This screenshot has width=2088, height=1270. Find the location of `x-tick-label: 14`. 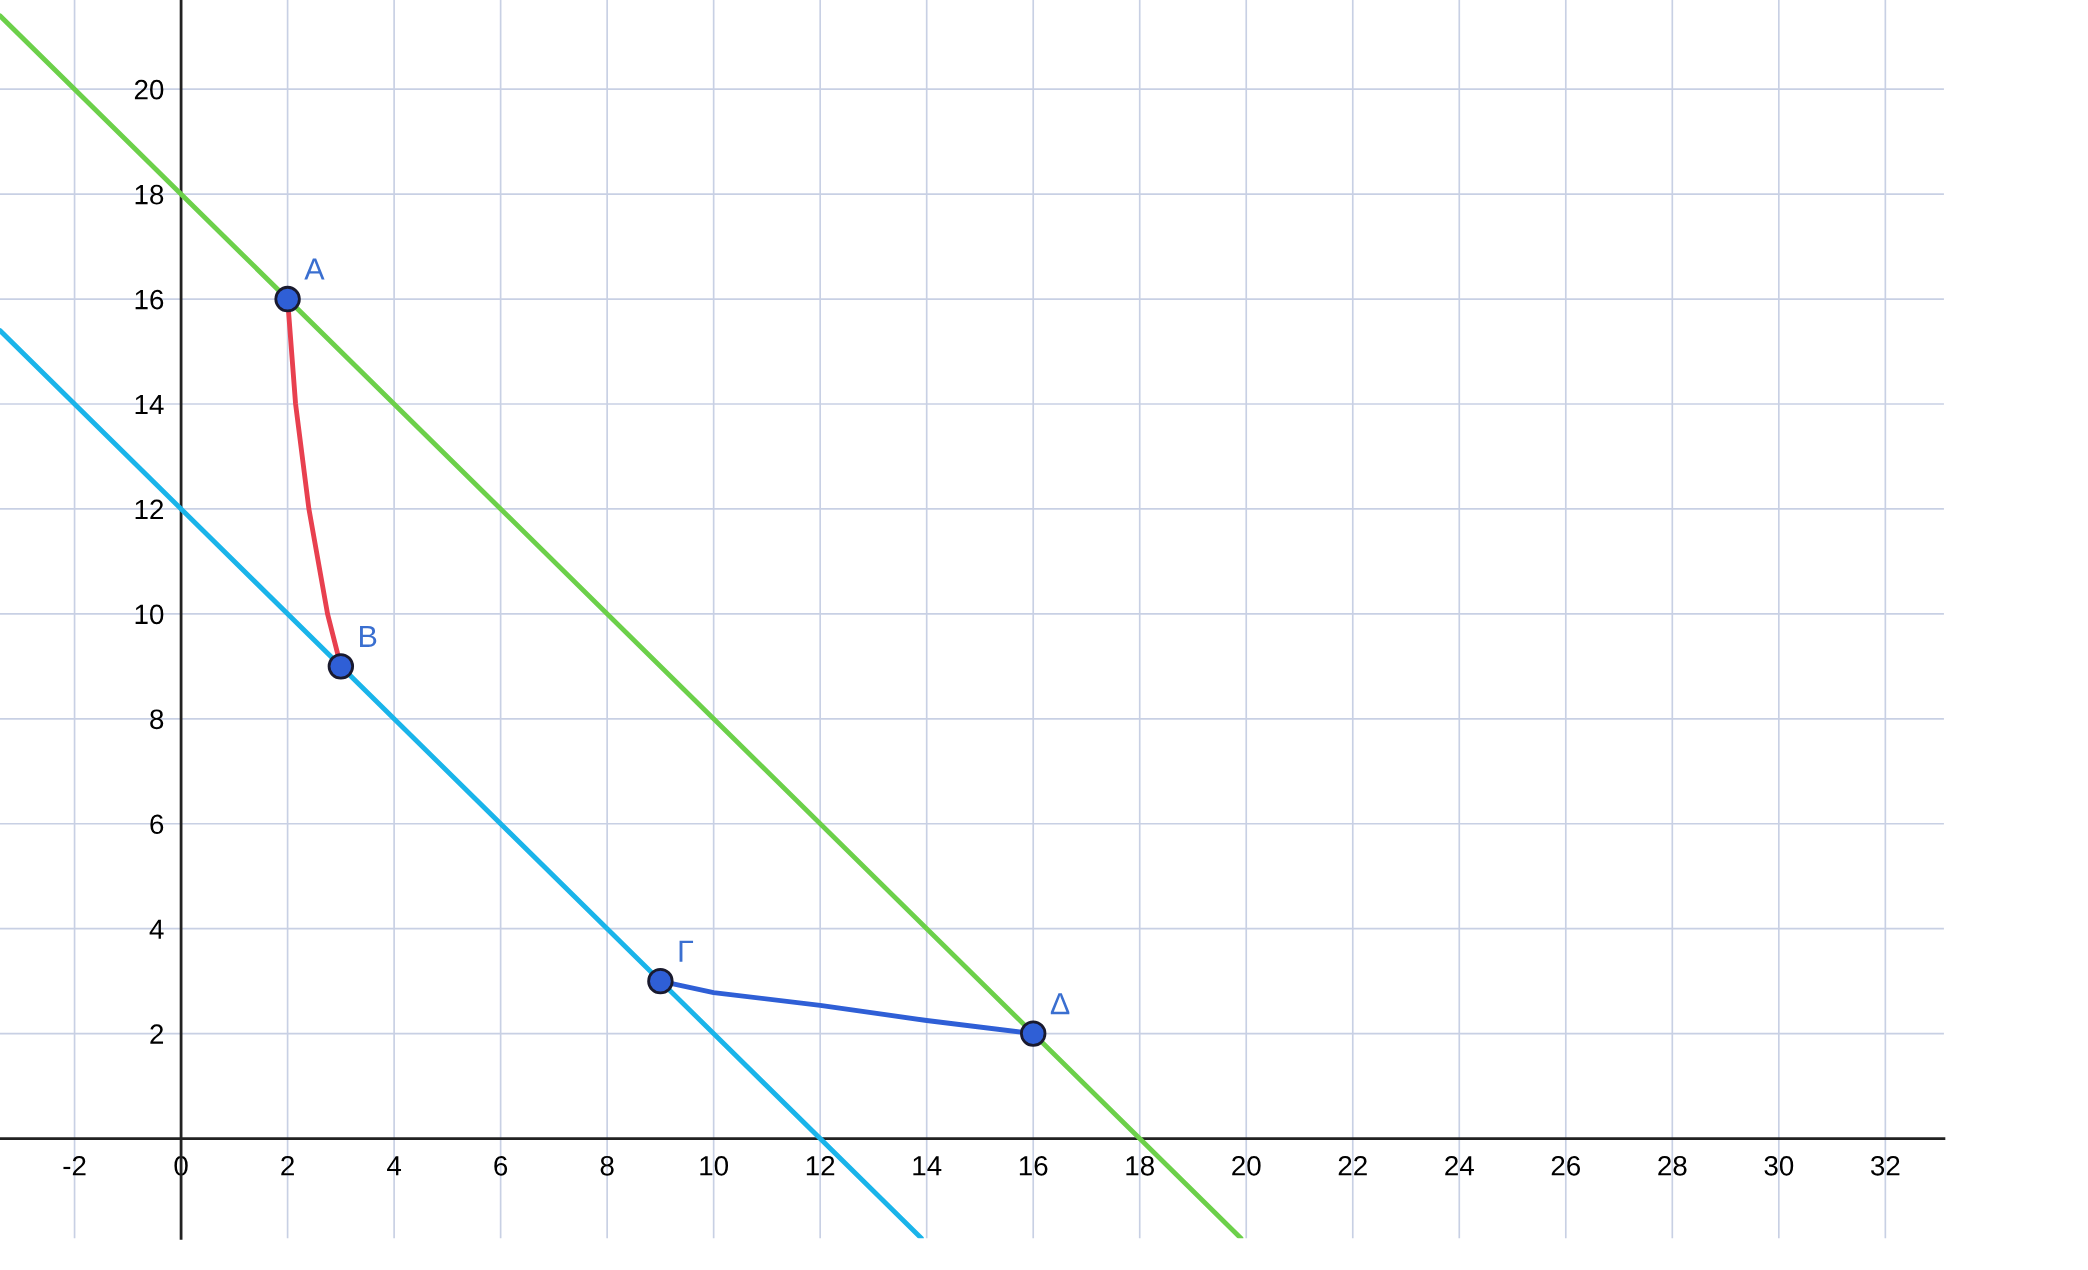

x-tick-label: 14 is located at coordinates (927, 1166).